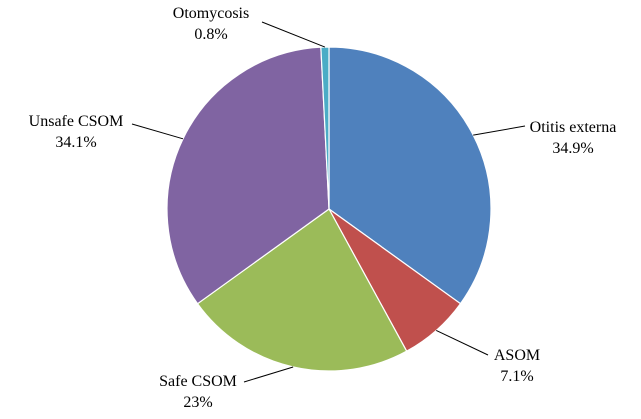  I want to click on label-value-otomycosis: 0.8%, so click(210, 34).